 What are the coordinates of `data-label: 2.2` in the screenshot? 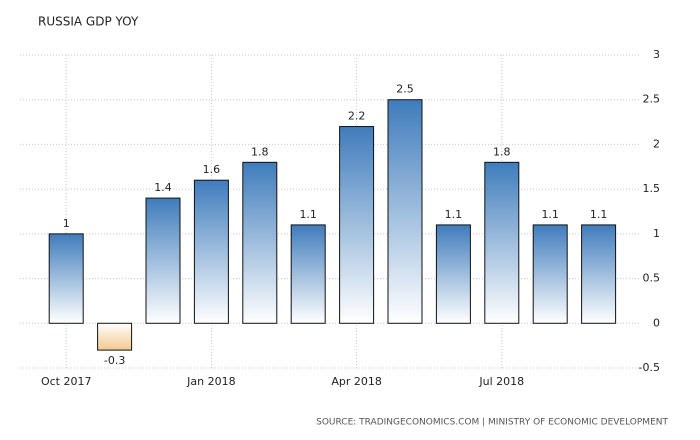 It's located at (357, 116).